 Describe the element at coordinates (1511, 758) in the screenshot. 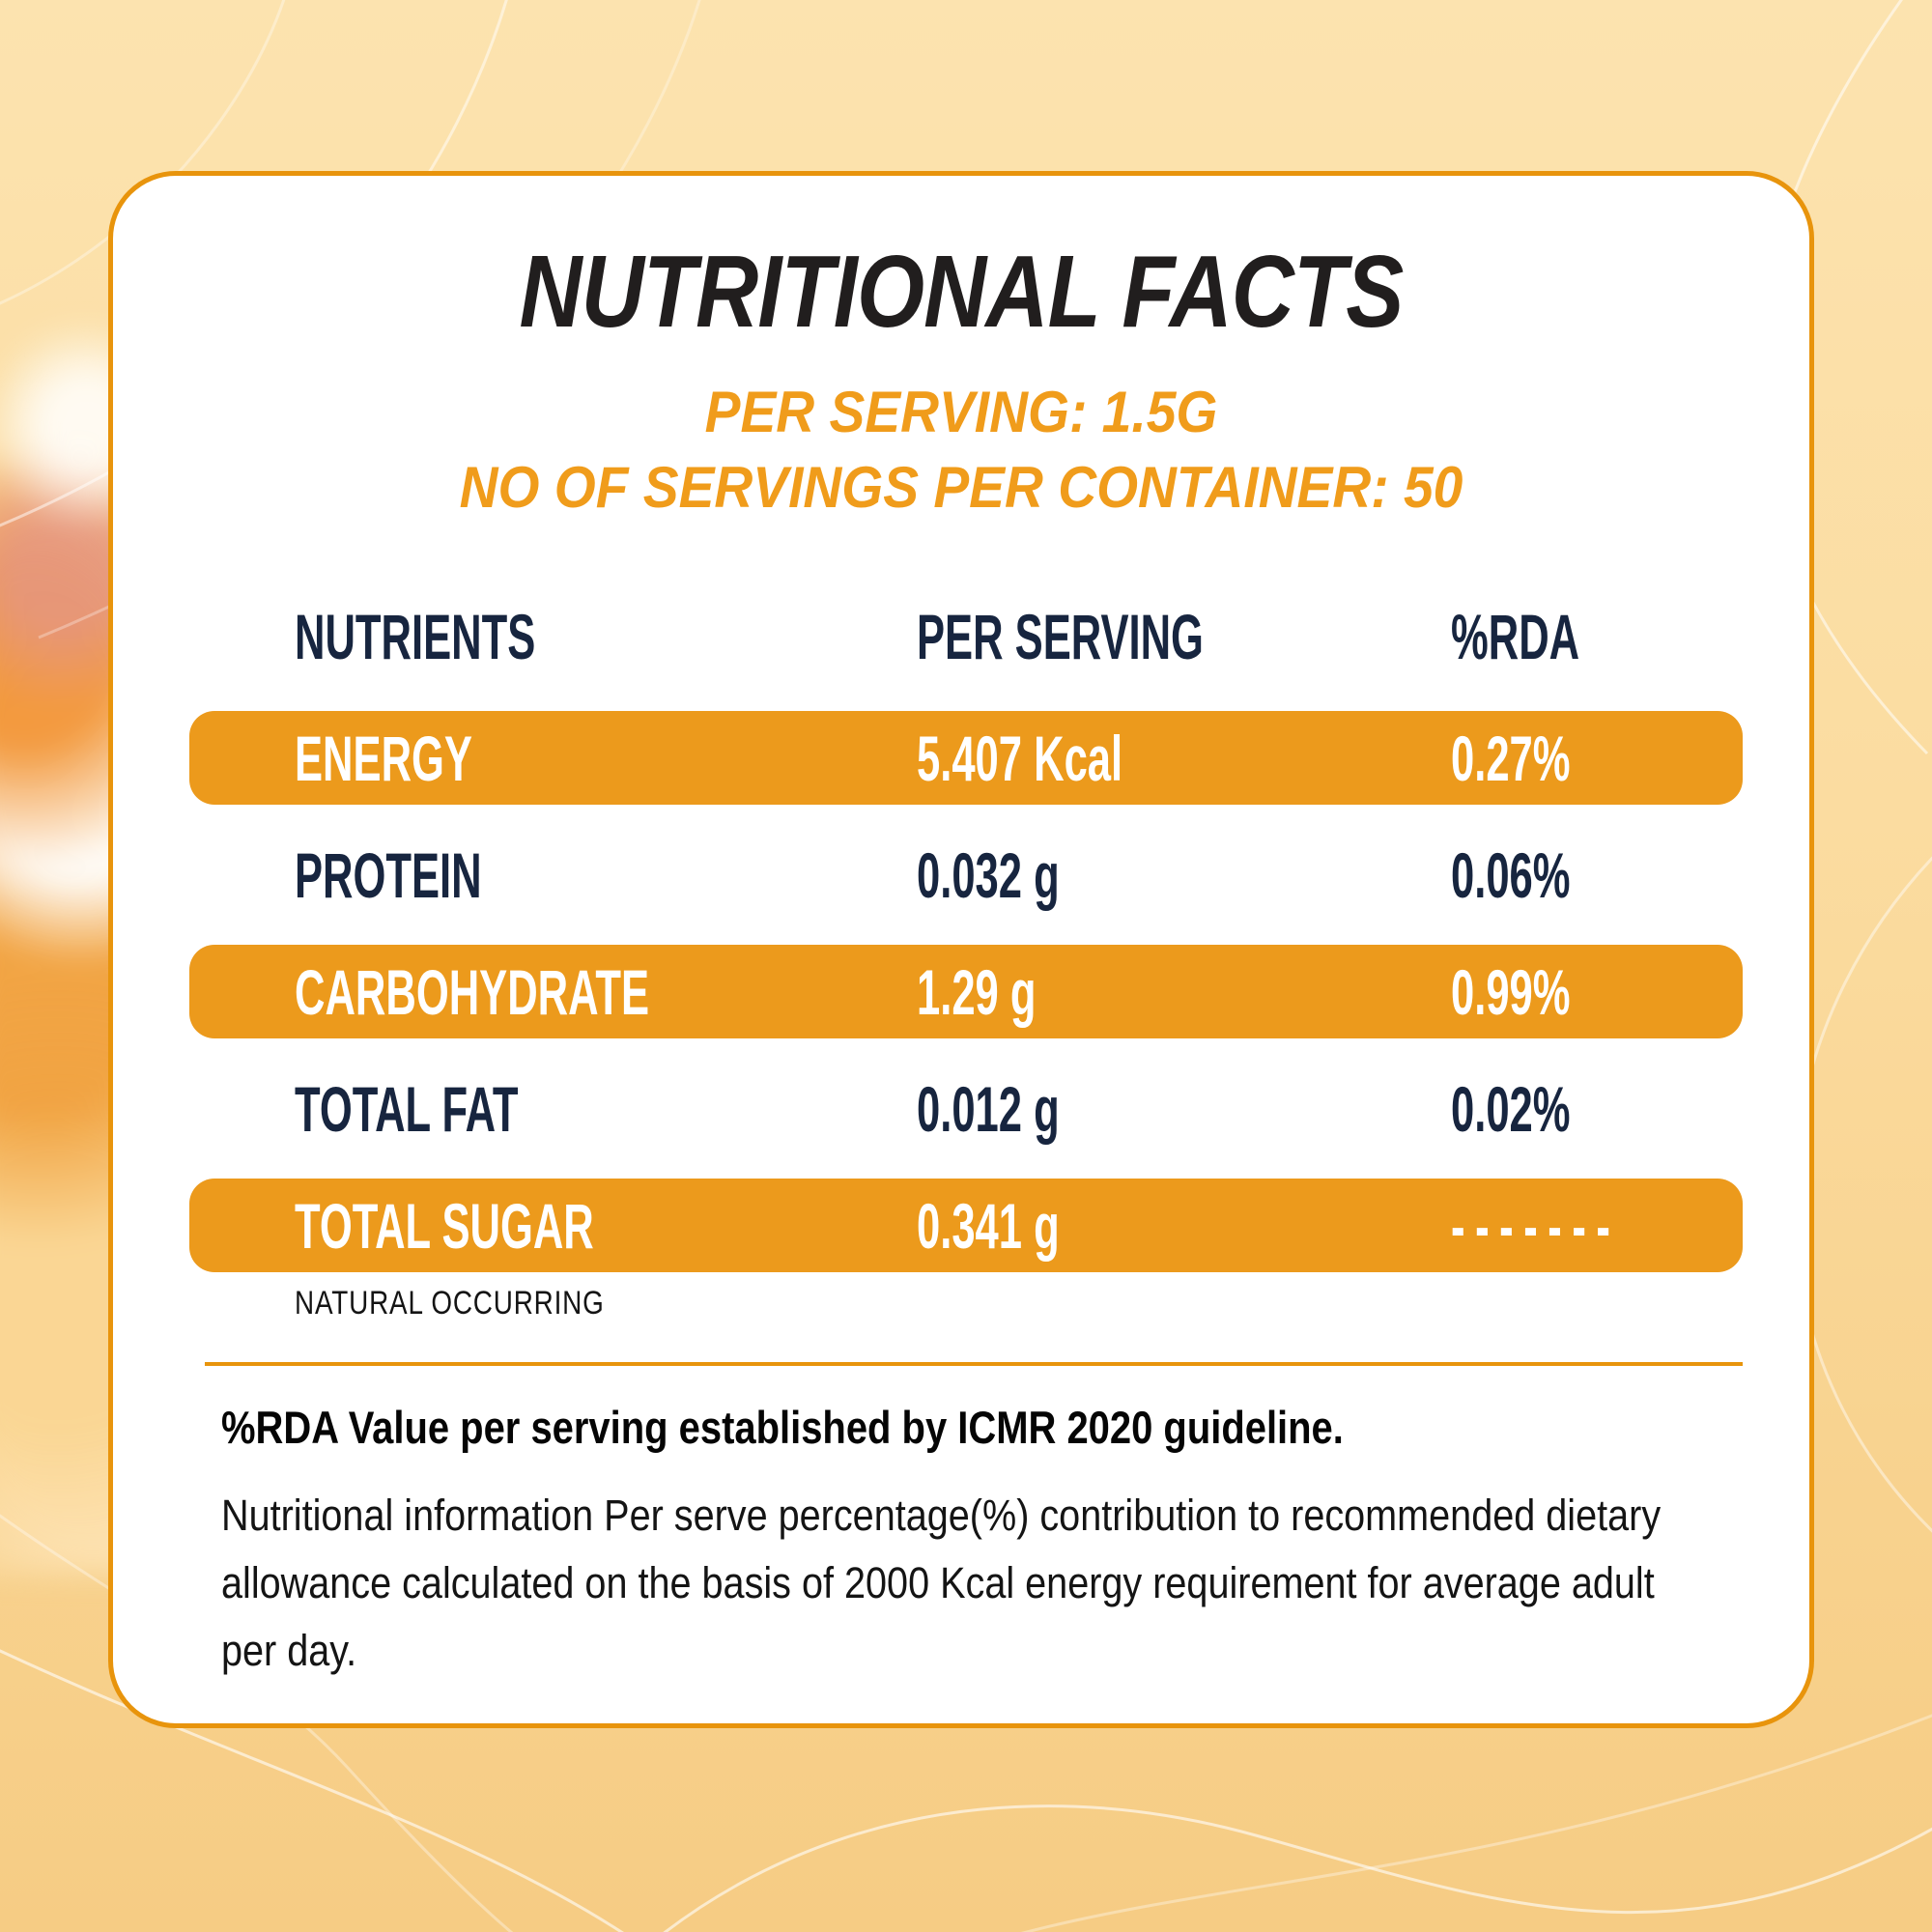

I see `rda-cell: 0.27%` at that location.